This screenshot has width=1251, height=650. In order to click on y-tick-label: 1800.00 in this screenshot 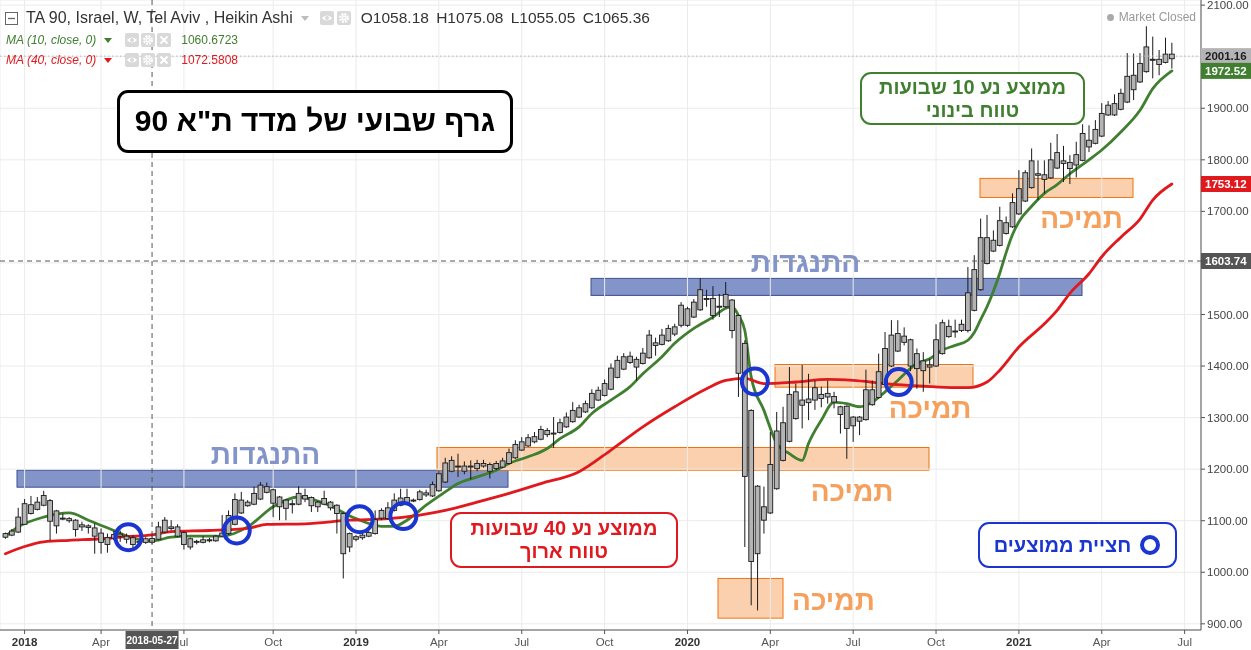, I will do `click(1228, 159)`.